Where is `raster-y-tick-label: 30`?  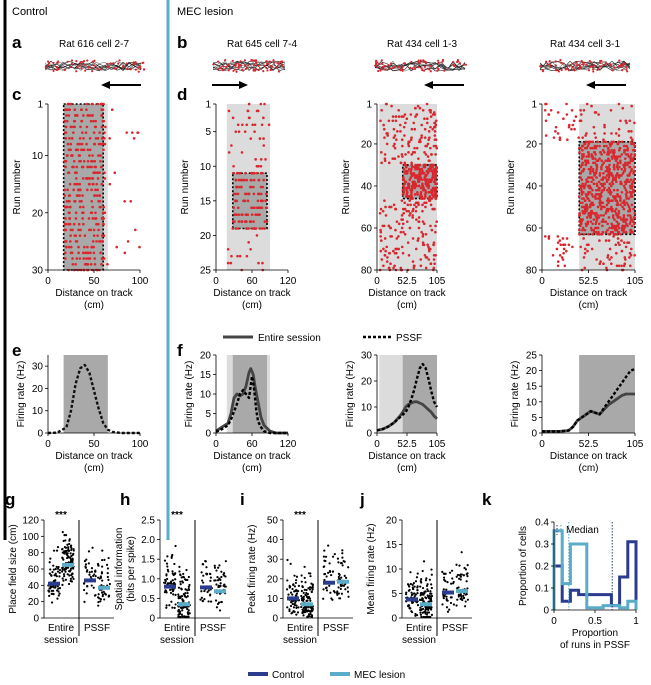
raster-y-tick-label: 30 is located at coordinates (38, 271).